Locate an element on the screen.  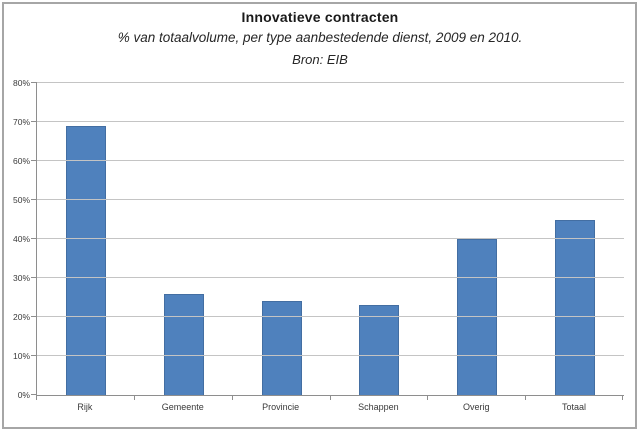
bar-slot-schappen is located at coordinates (379, 239).